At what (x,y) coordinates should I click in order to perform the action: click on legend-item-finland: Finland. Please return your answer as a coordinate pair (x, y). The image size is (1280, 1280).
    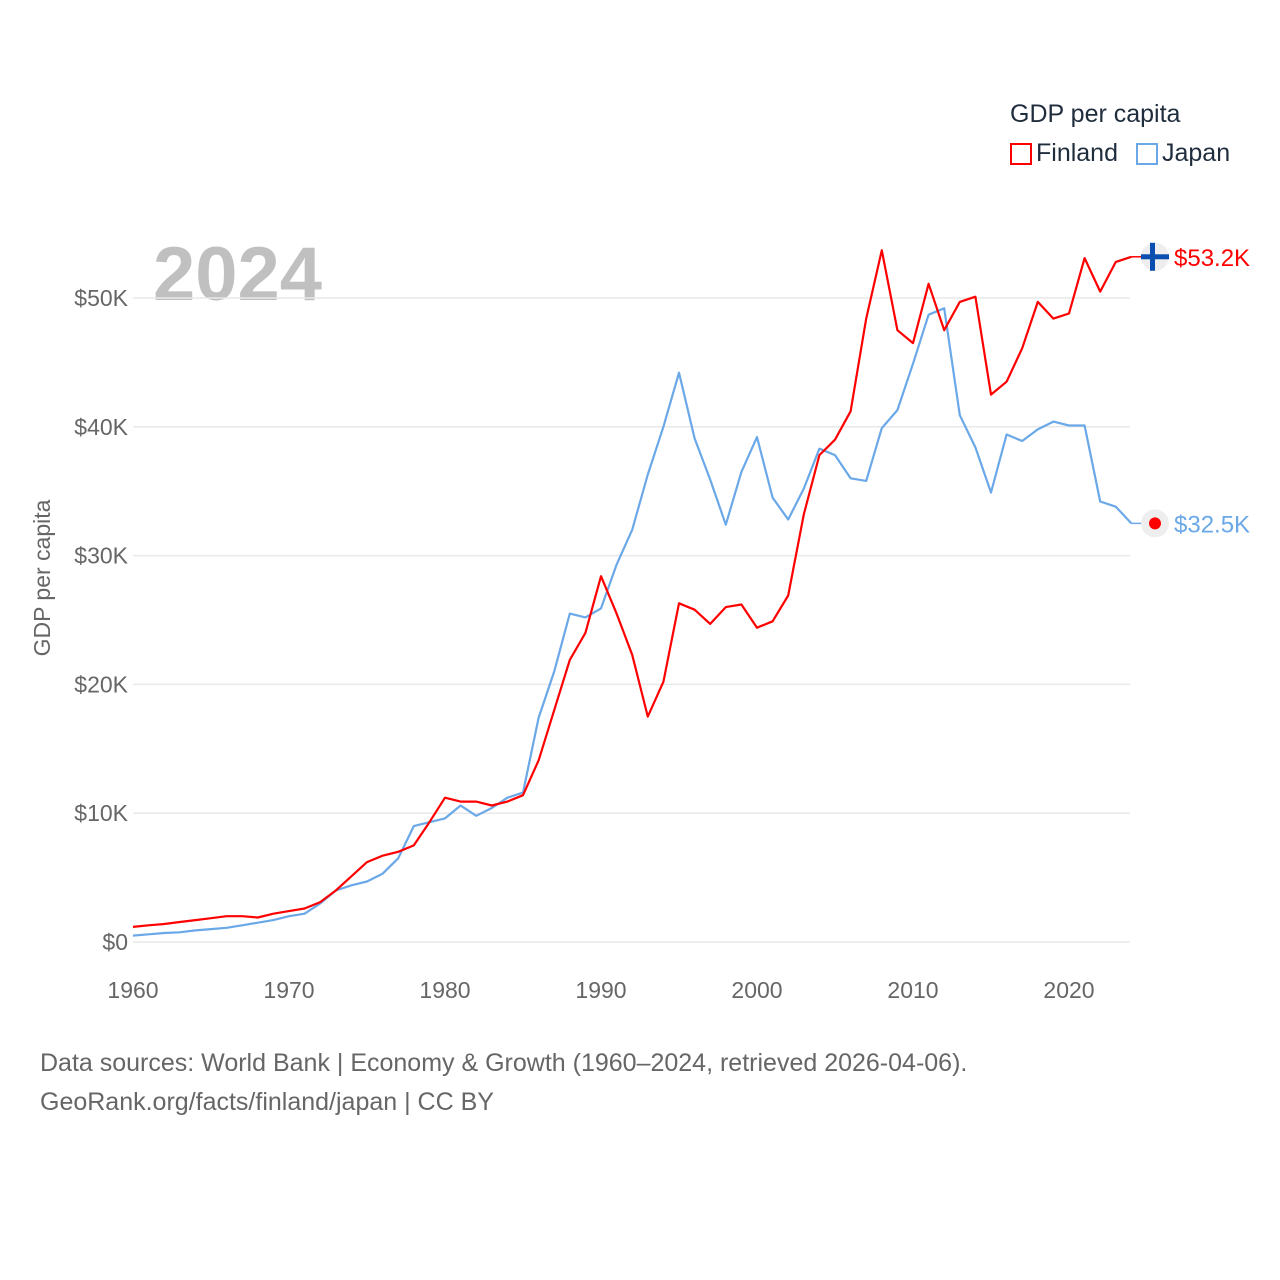
    Looking at the image, I should click on (1064, 153).